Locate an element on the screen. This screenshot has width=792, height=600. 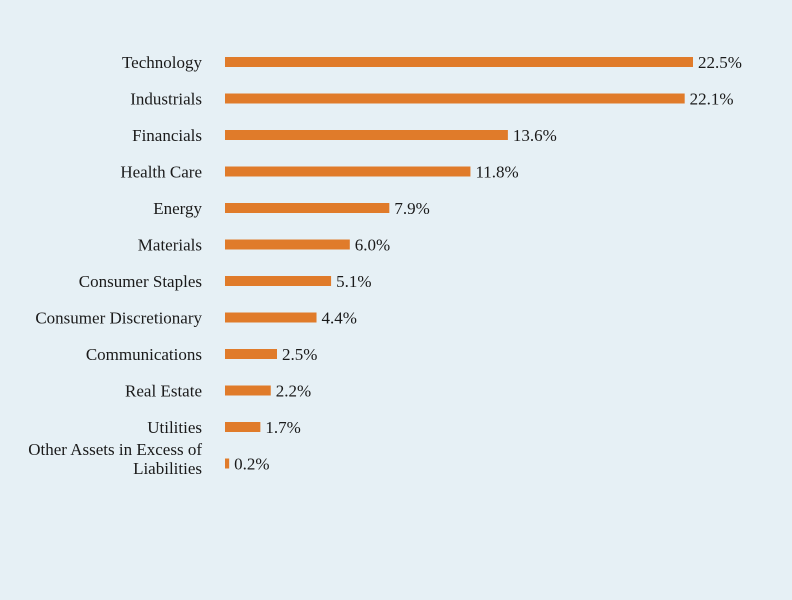
bar-technology is located at coordinates (459, 62).